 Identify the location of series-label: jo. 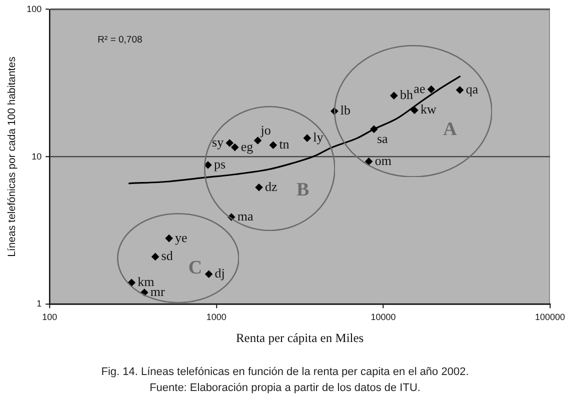
(265, 130).